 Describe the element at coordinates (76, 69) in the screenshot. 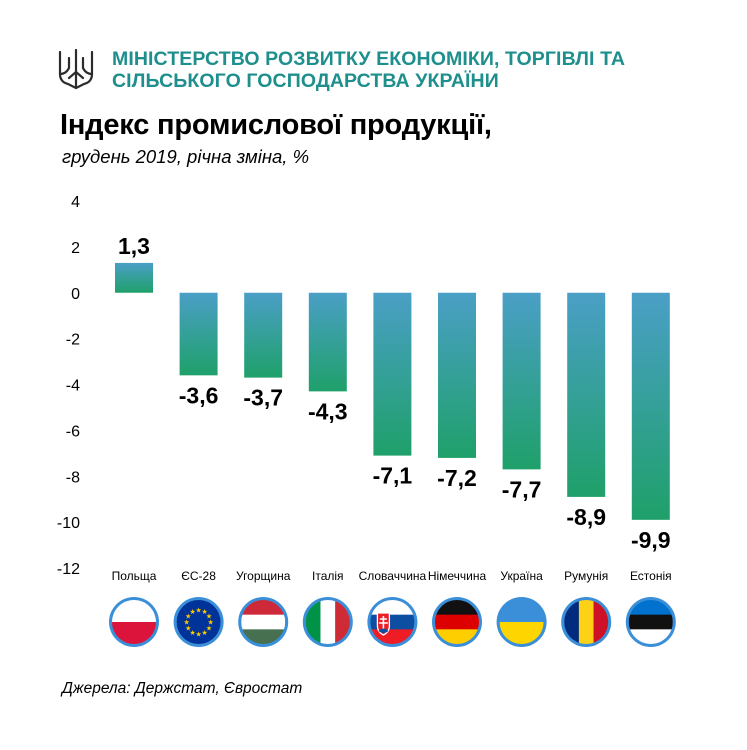

I see `tryzub-icon` at that location.